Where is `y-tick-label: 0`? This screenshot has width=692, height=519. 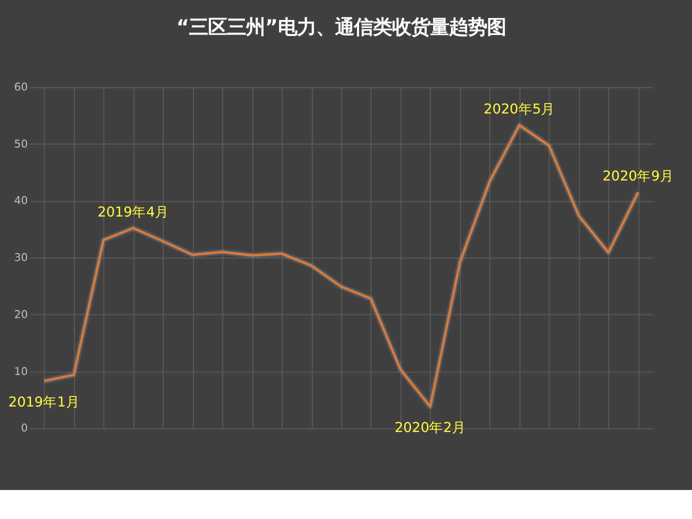 y-tick-label: 0 is located at coordinates (24, 428).